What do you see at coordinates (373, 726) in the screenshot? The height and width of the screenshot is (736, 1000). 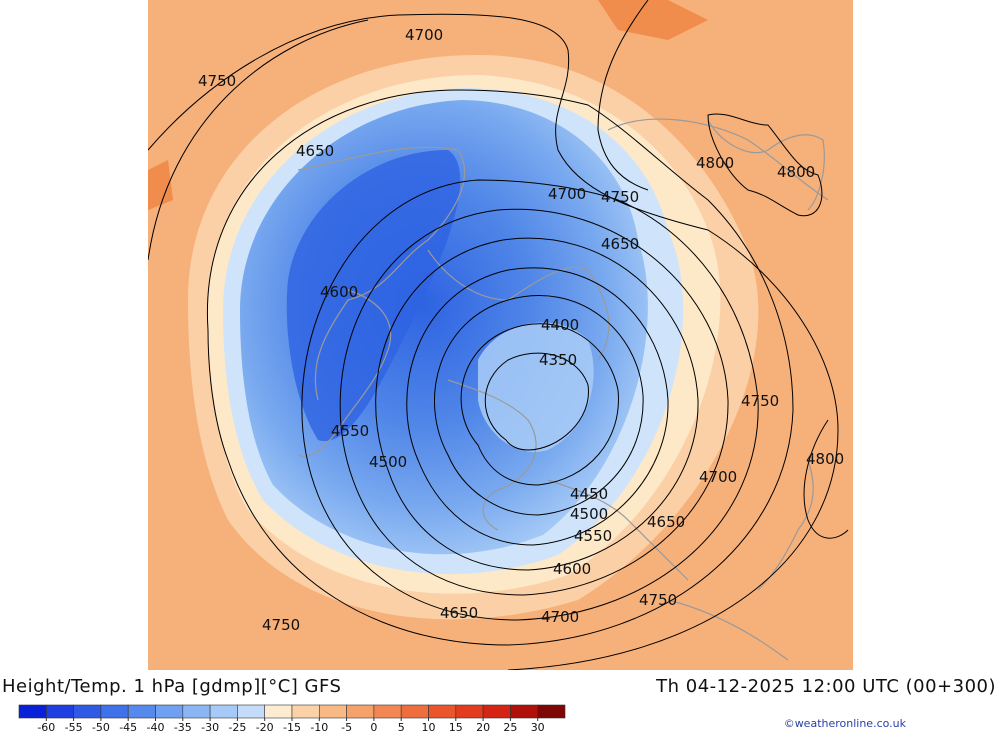 I see `legend-label: 0` at bounding box center [373, 726].